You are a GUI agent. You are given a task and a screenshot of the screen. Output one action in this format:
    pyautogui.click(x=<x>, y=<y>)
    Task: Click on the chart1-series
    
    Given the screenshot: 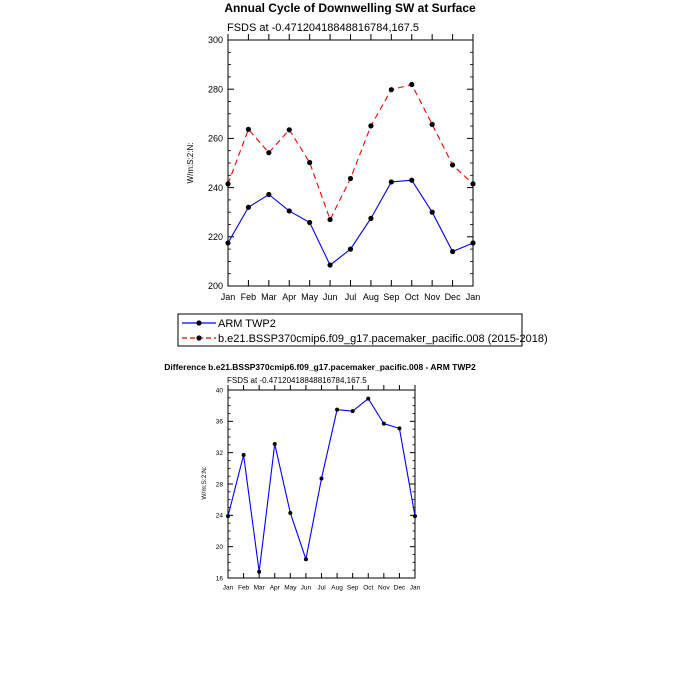 What is the action you would take?
    pyautogui.click(x=350, y=174)
    